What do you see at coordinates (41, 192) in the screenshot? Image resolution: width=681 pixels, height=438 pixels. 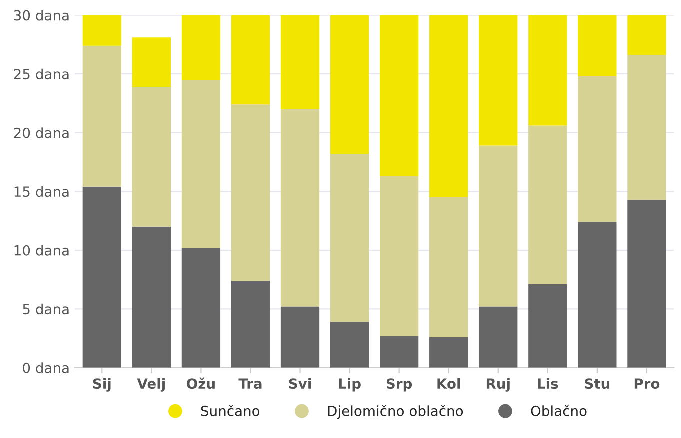 I see `y-tick-label: 15 dana` at bounding box center [41, 192].